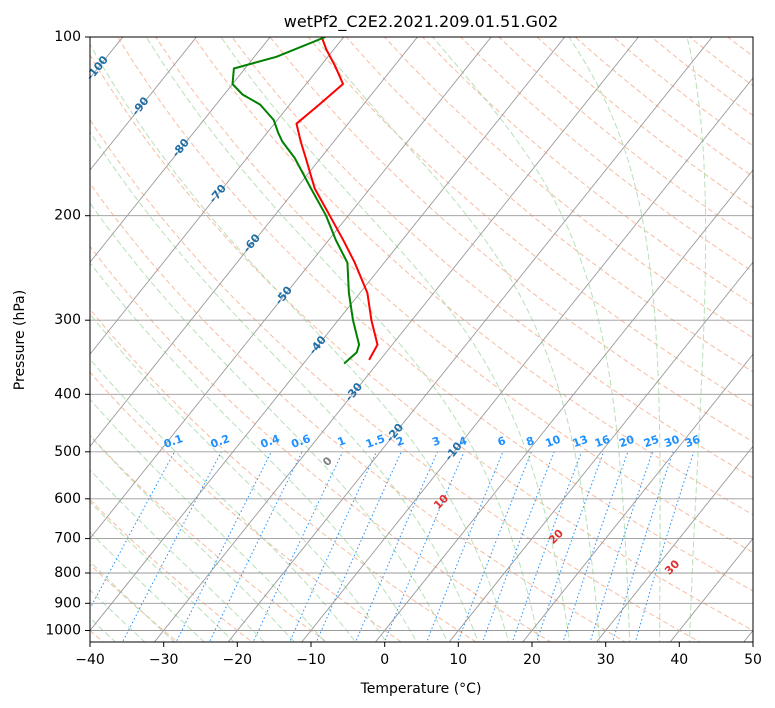 Image resolution: width=775 pixels, height=708 pixels. What do you see at coordinates (20, 340) in the screenshot?
I see `y-axis-label: Pressure (hPa)` at bounding box center [20, 340].